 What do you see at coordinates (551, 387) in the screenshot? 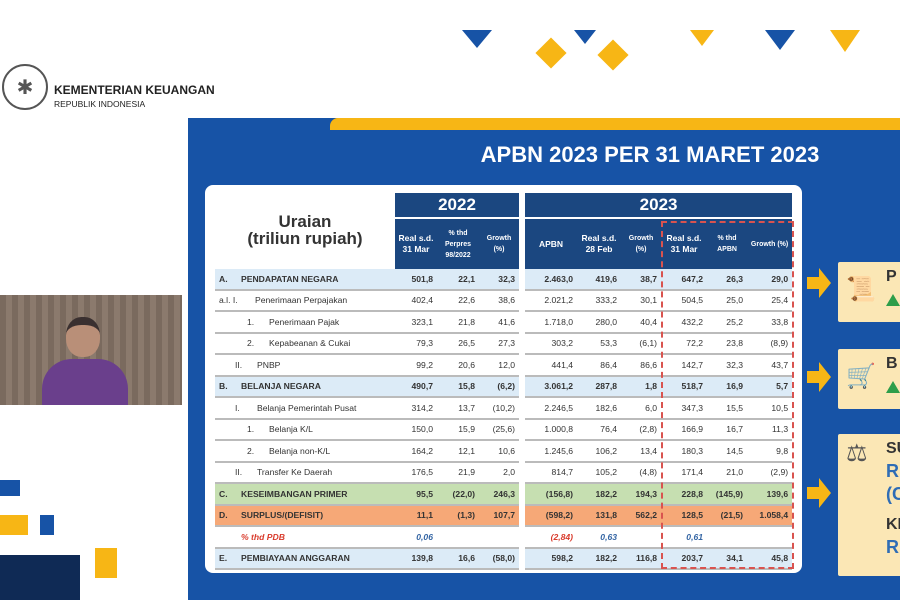
I see `cell-value: 3.061,2` at bounding box center [551, 387].